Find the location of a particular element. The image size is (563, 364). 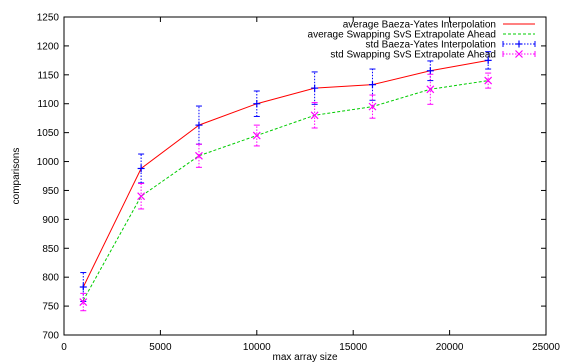

x-tick-label-0: 0 is located at coordinates (64, 347).